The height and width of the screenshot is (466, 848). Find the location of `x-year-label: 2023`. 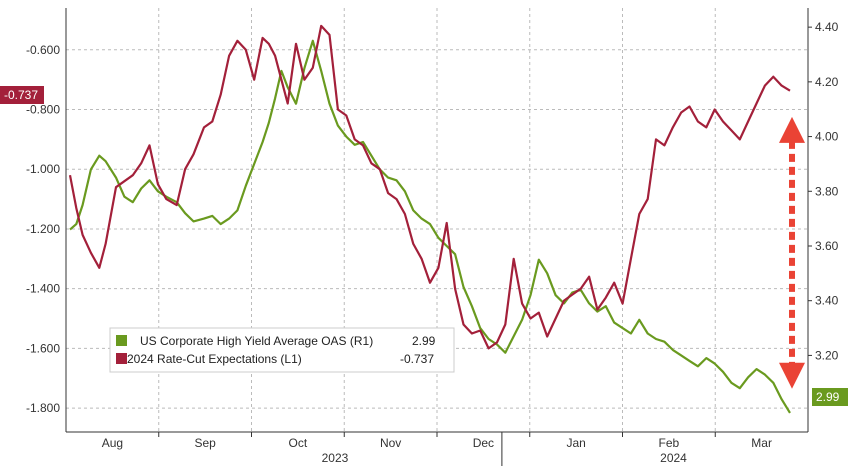

x-year-label: 2023 is located at coordinates (335, 458).